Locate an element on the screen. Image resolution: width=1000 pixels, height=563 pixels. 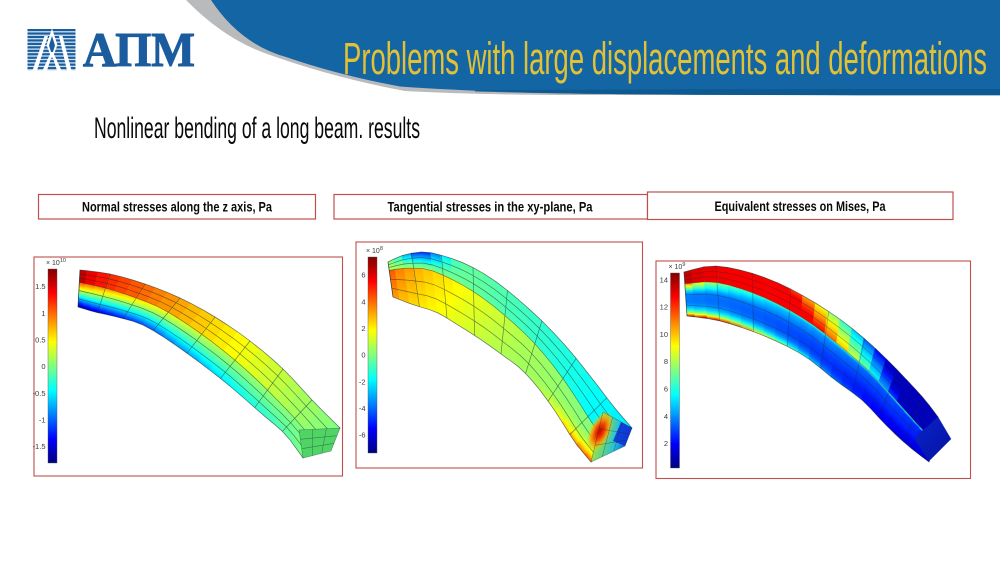
svg-text:Tangential stresses in the xy-: Tangential stresses in the xy-plane, Pa is located at coordinates (490, 207).